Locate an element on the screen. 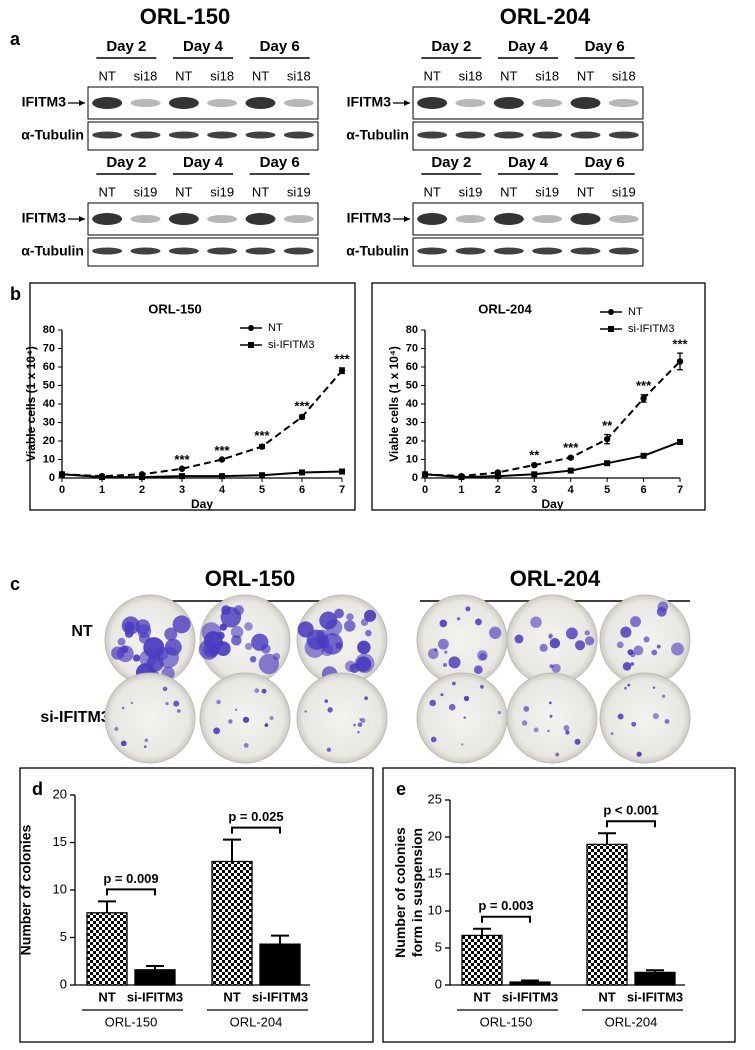 Image resolution: width=755 pixels, height=1050 pixels. group-label: ORL-204 is located at coordinates (631, 1021).